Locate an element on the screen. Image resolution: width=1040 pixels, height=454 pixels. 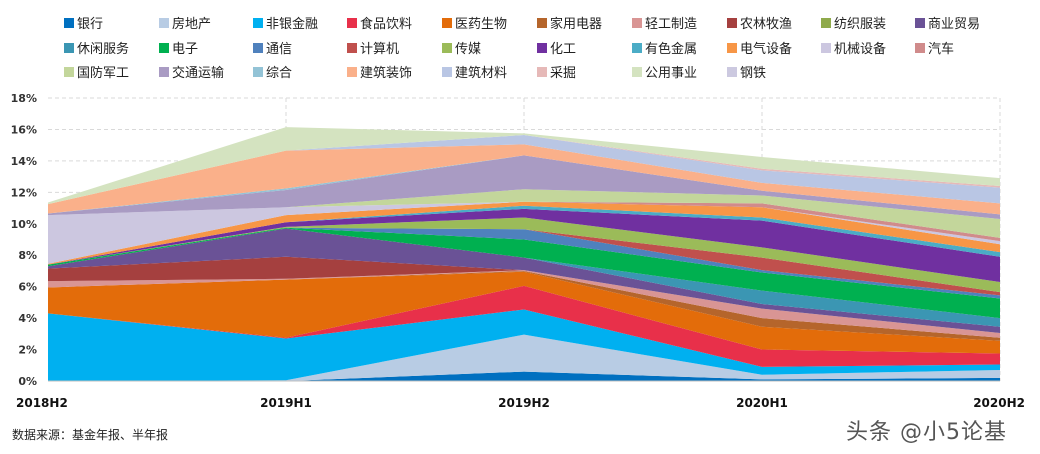
legend-item: 建筑装饰 is located at coordinates (379, 71).